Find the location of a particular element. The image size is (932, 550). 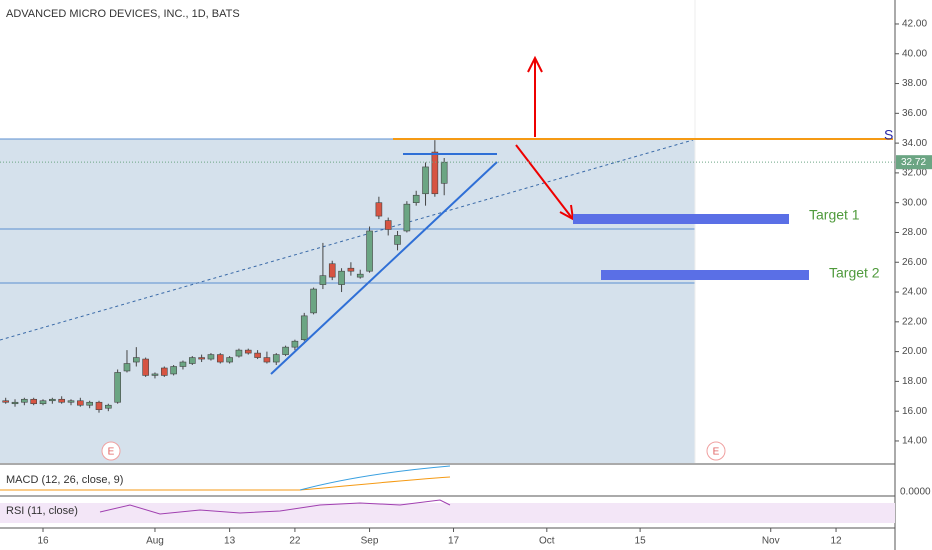

y-tick-label: 20.00 is located at coordinates (914, 351).